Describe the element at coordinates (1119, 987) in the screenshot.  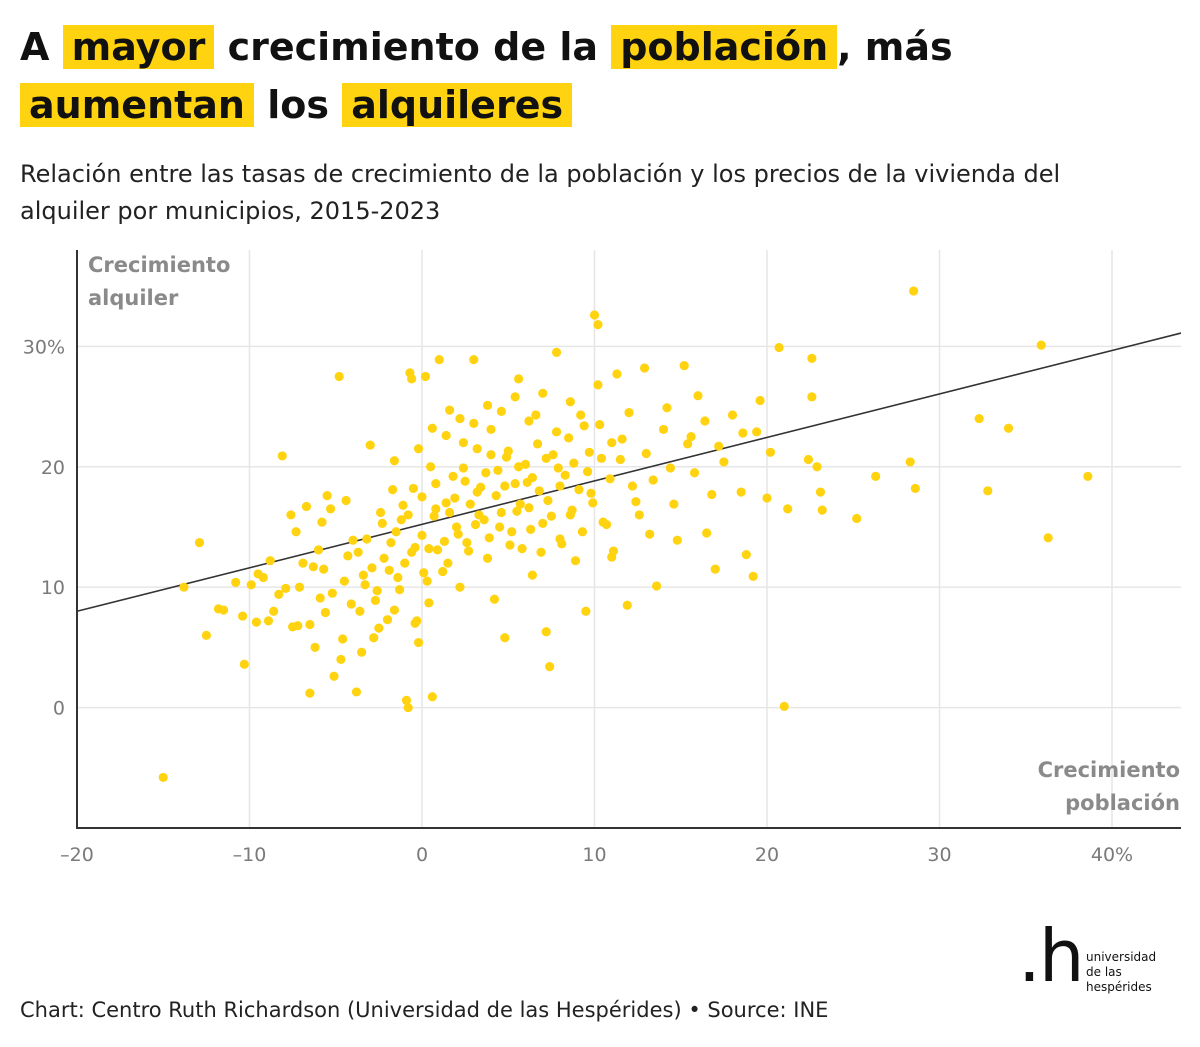
I see `logo-line: hespérides` at that location.